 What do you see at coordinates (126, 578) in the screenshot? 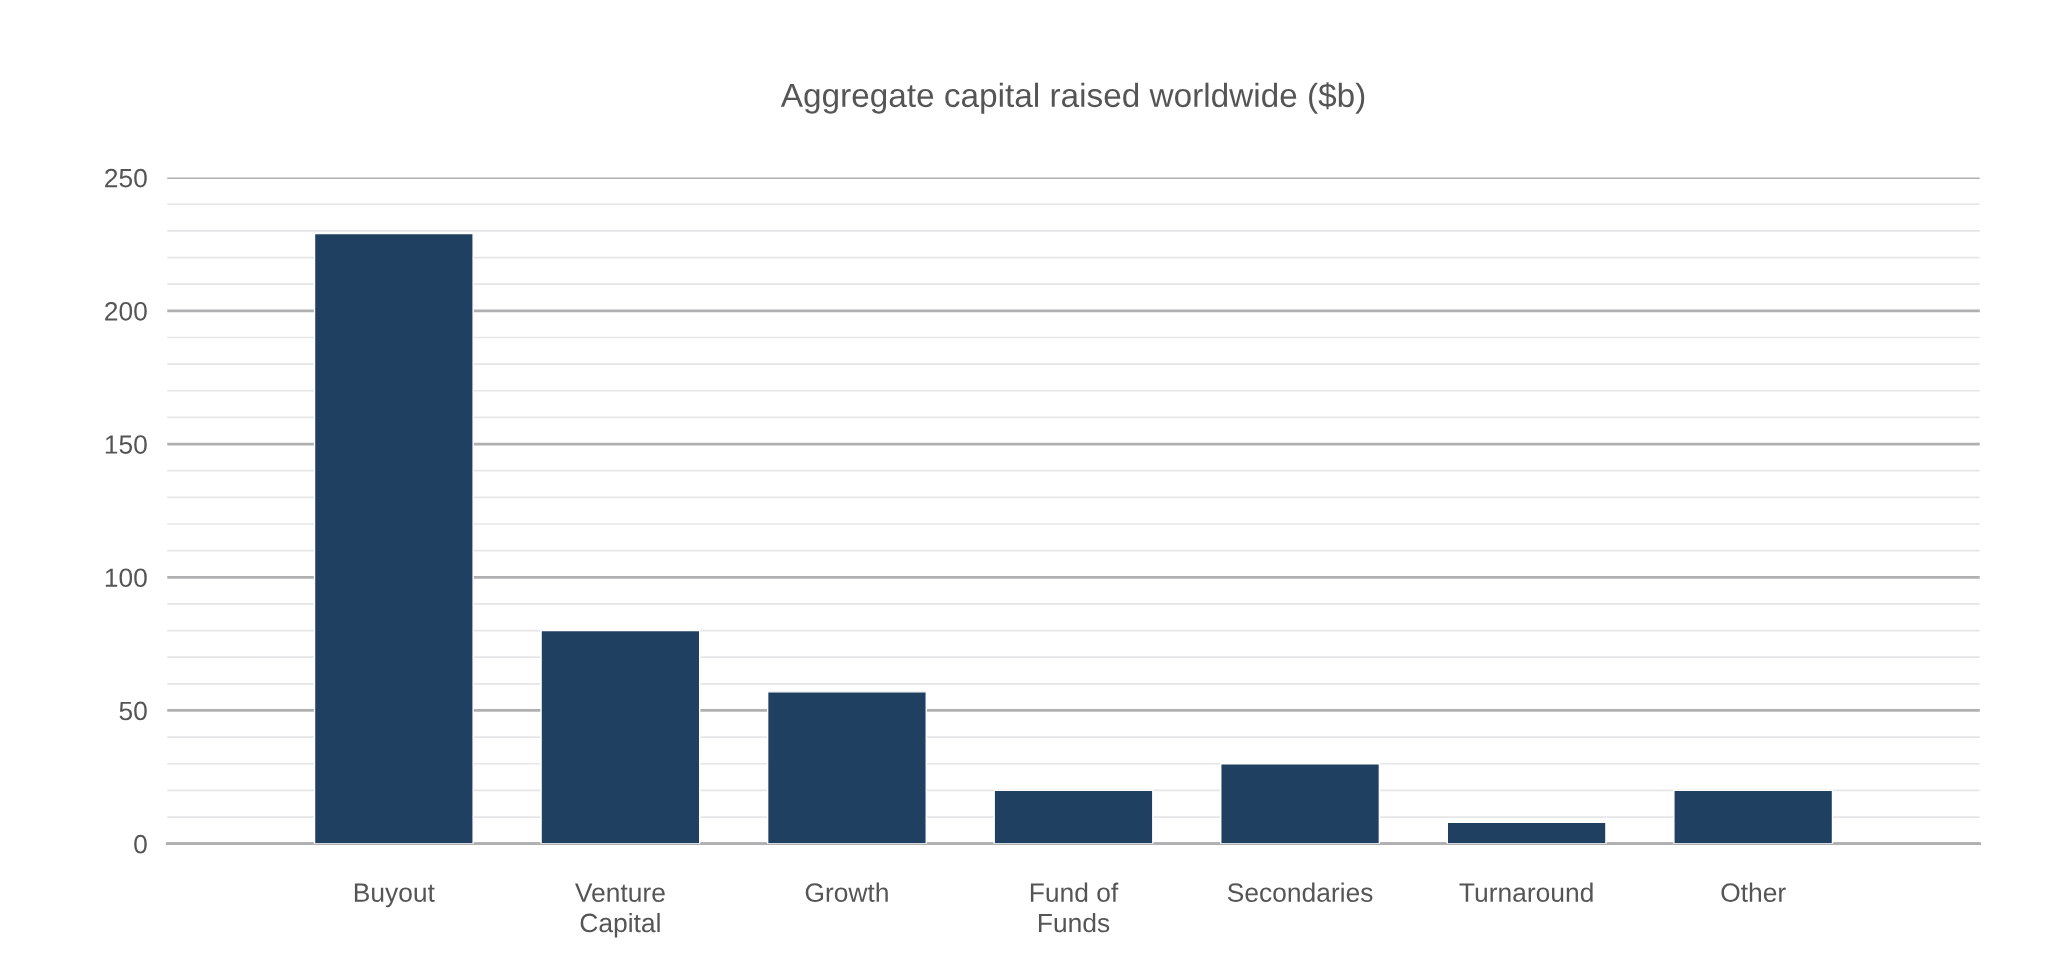
I see `y-tick-label: 100` at bounding box center [126, 578].